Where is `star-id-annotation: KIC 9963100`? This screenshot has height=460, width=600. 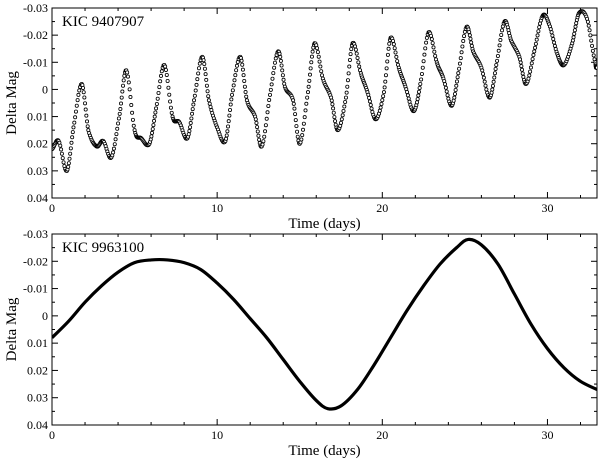
star-id-annotation: KIC 9963100 is located at coordinates (103, 248).